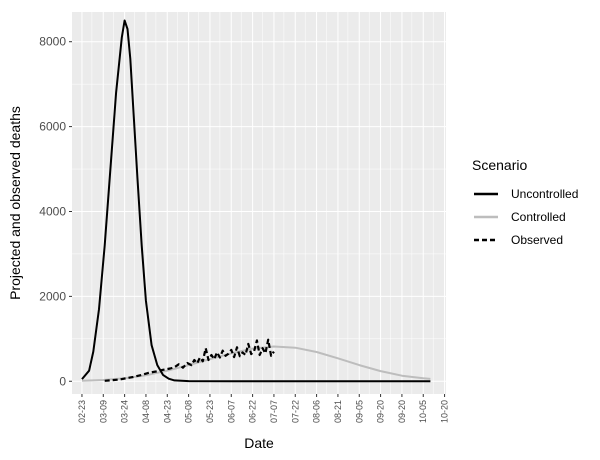 The image size is (600, 460). I want to click on x-tick-label: 10-20, so click(445, 411).